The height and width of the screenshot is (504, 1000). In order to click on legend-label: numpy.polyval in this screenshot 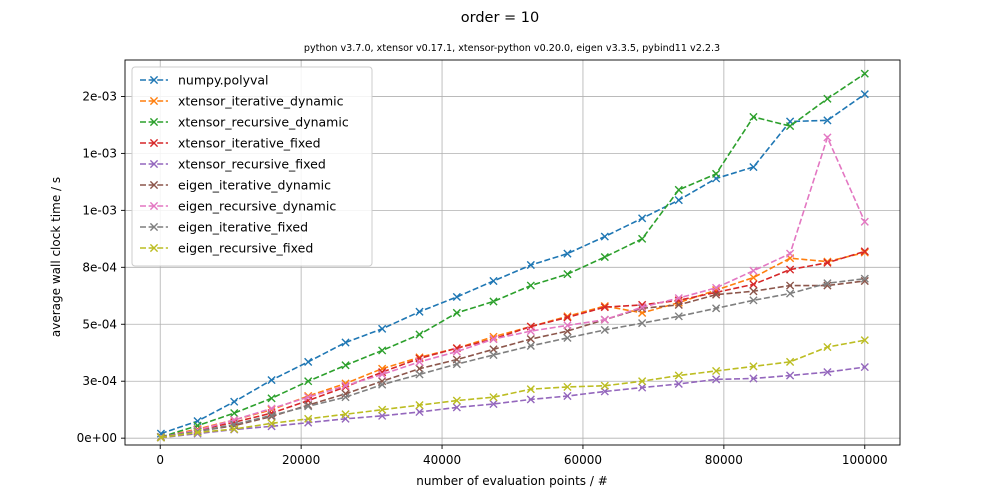, I will do `click(223, 80)`.